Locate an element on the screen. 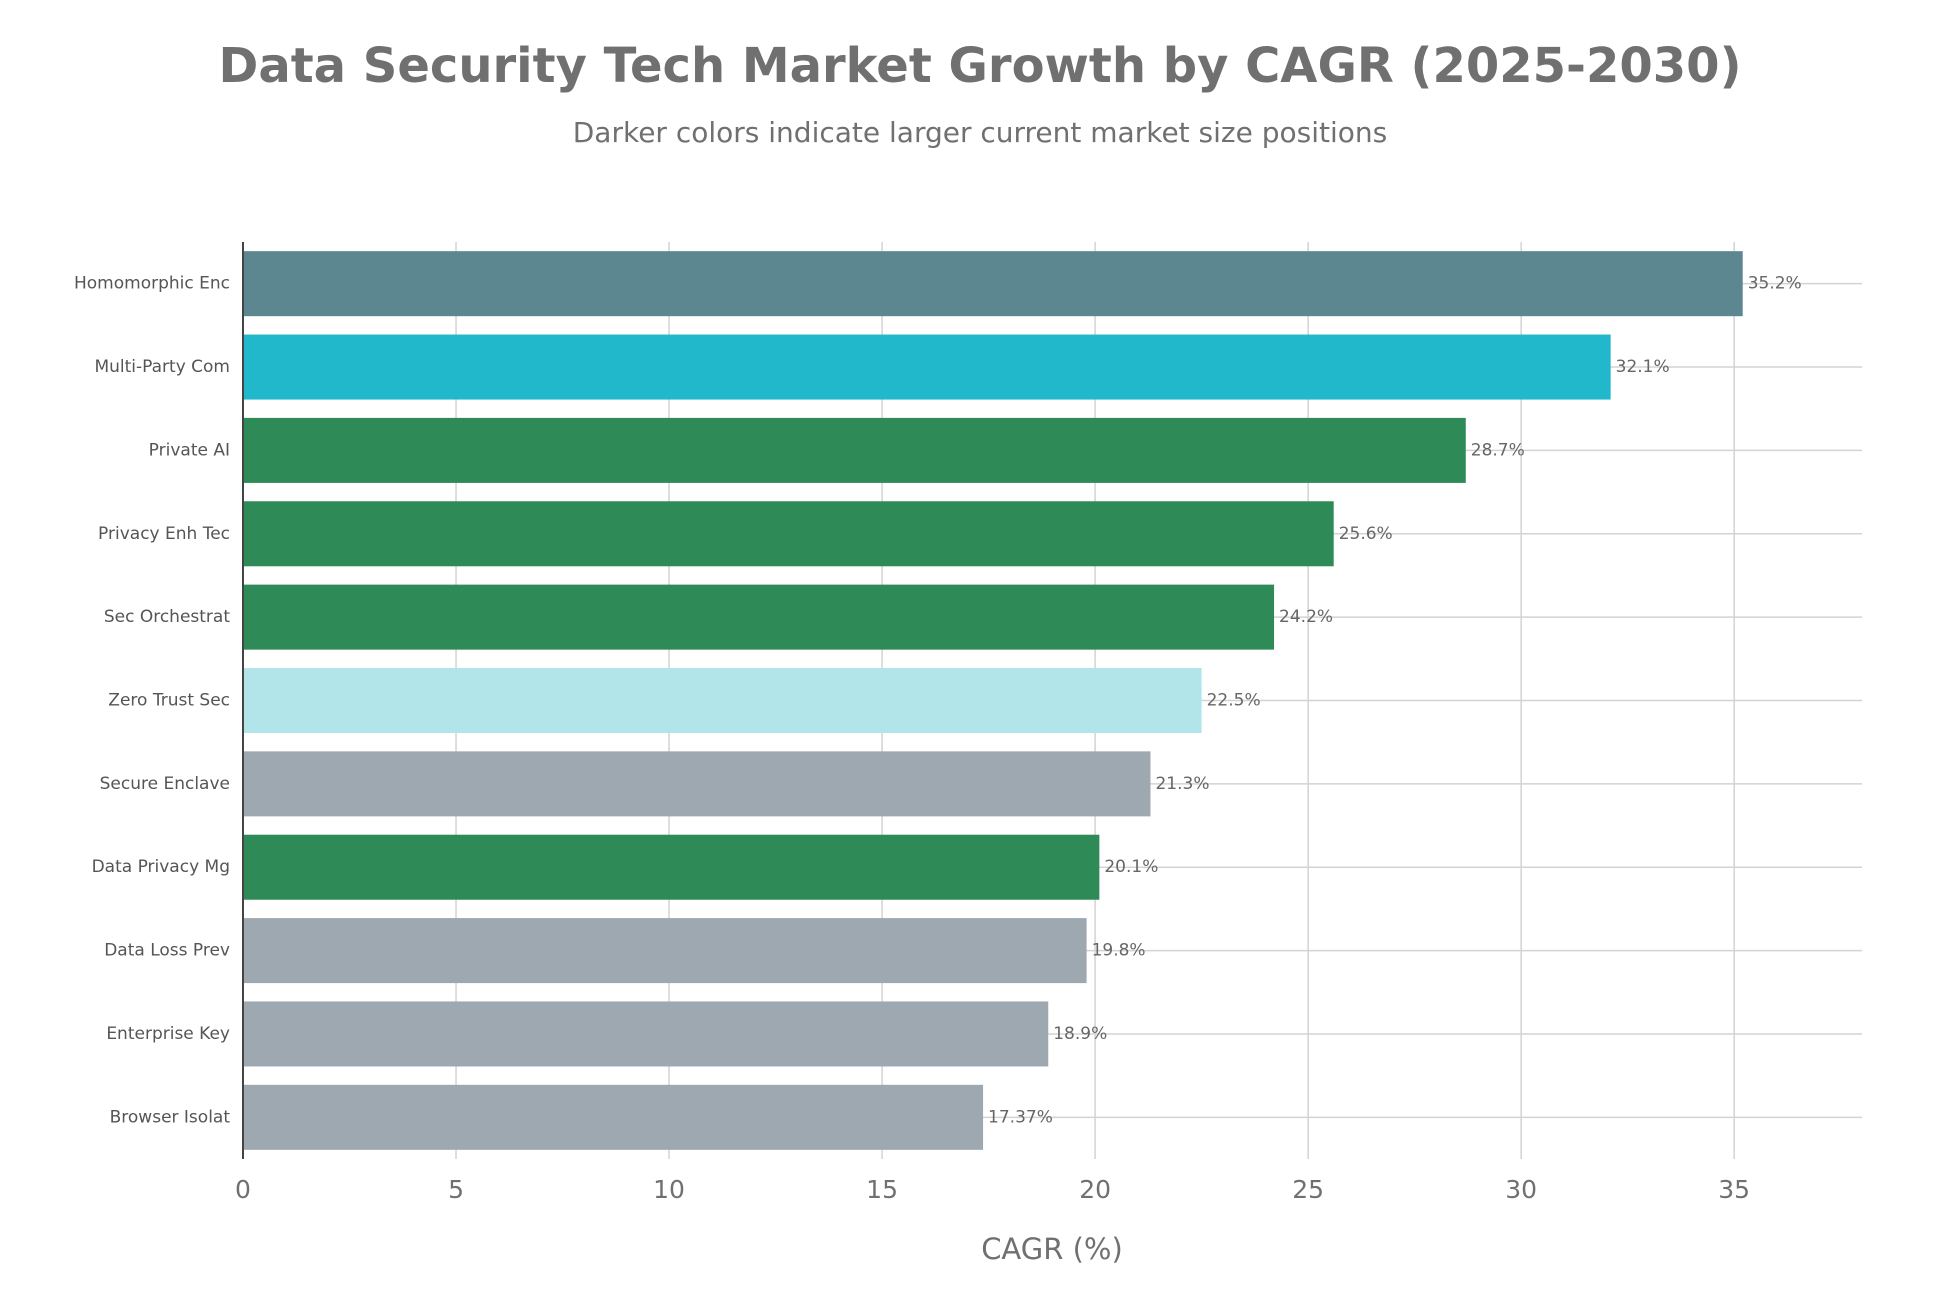  x-tick-label: 15 is located at coordinates (882, 1189).